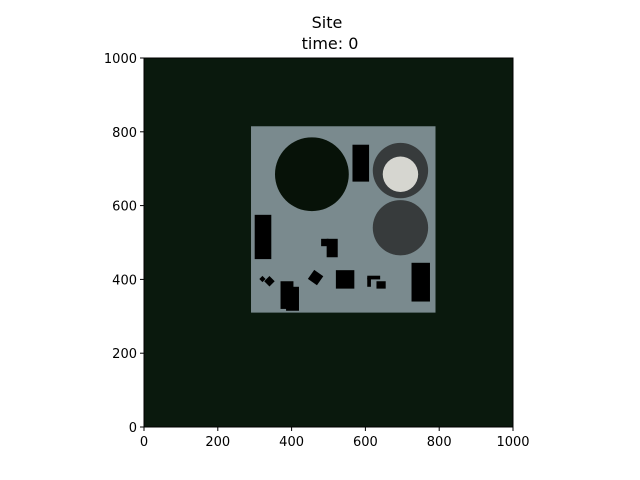  What do you see at coordinates (361, 163) in the screenshot?
I see `tall-block-upper` at bounding box center [361, 163].